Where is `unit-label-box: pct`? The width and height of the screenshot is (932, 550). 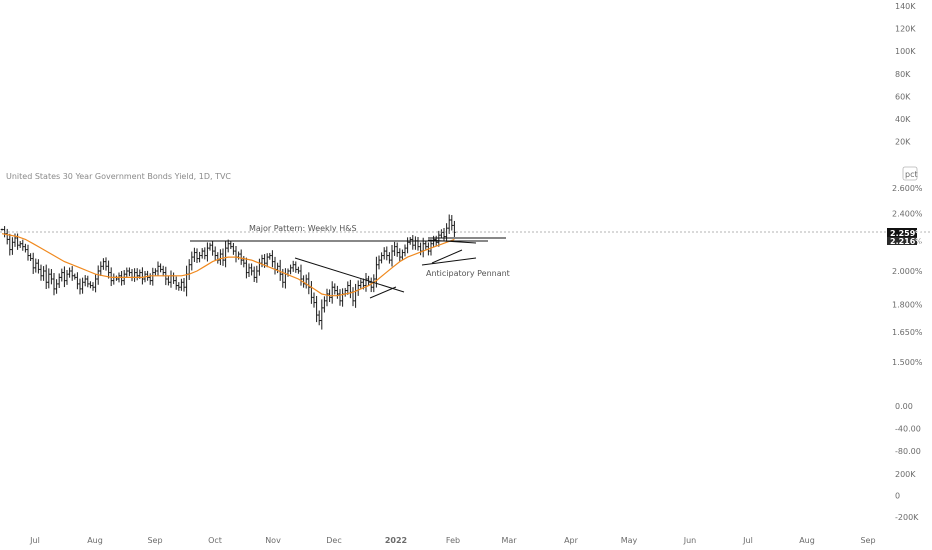 unit-label-box: pct is located at coordinates (910, 173).